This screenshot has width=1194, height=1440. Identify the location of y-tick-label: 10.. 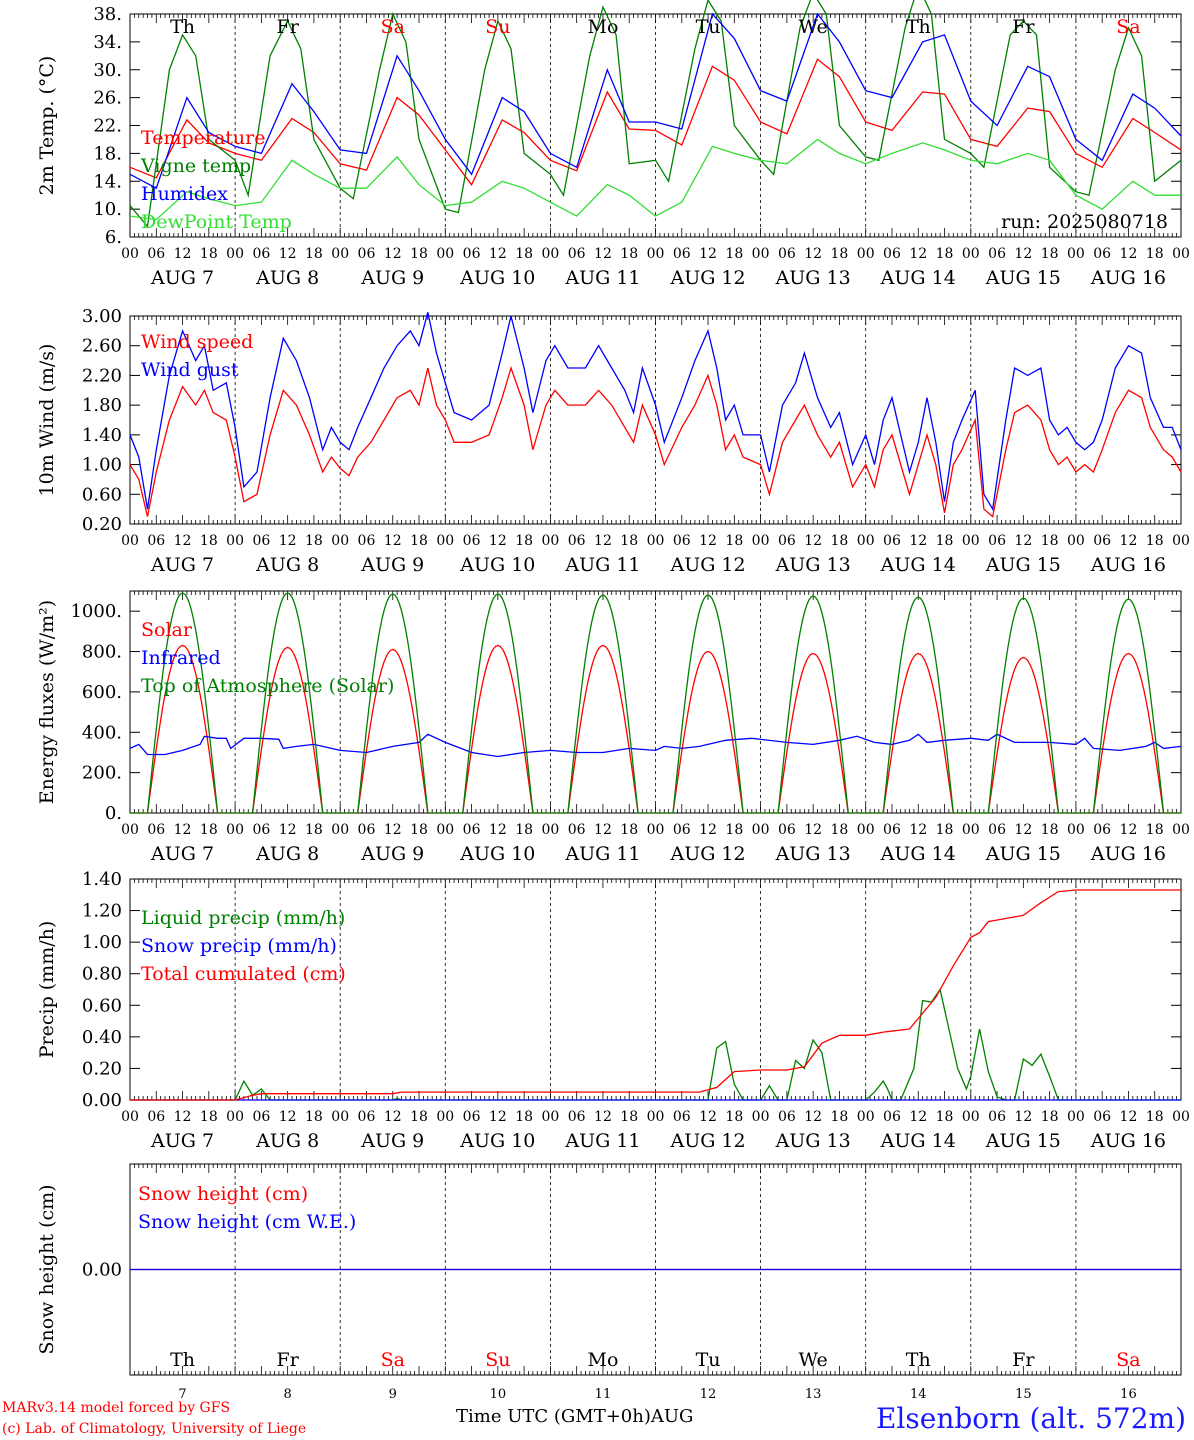
(107, 209).